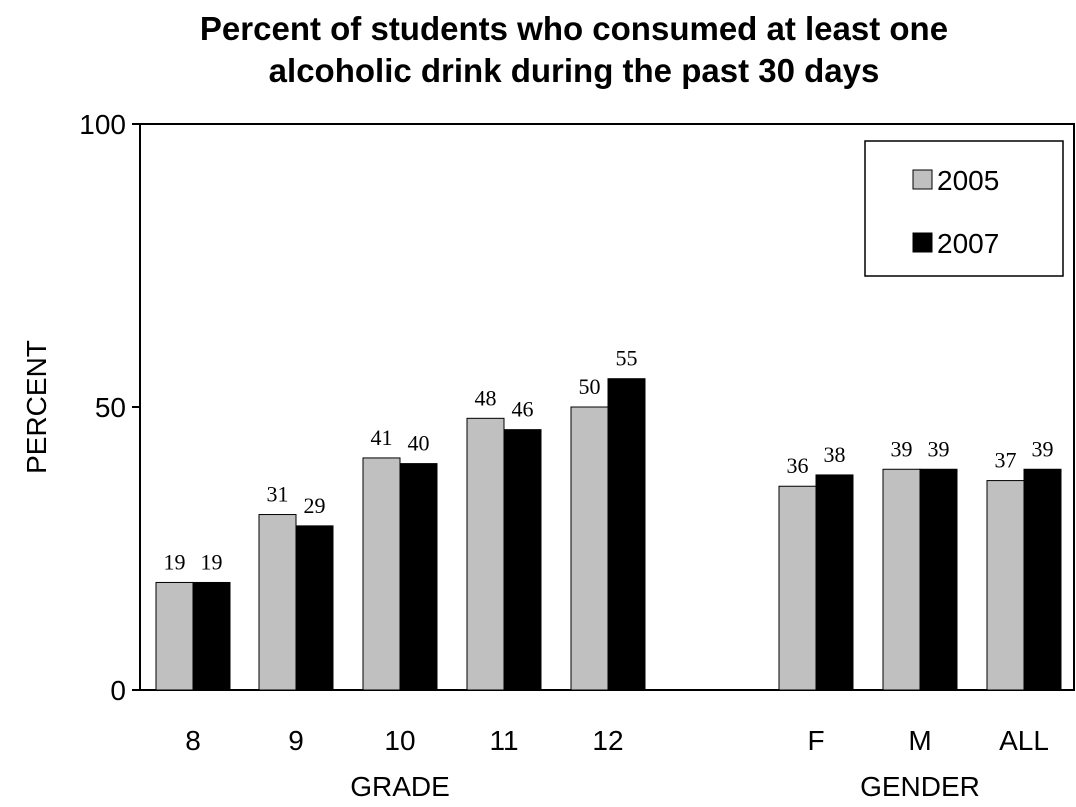 The width and height of the screenshot is (1076, 807). Describe the element at coordinates (296, 740) in the screenshot. I see `x-tick-label: 9` at that location.